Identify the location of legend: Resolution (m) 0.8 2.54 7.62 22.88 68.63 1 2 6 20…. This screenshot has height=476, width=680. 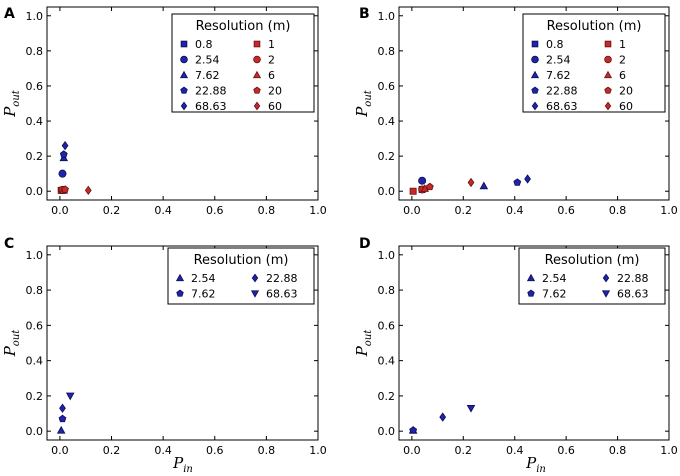
(243, 63).